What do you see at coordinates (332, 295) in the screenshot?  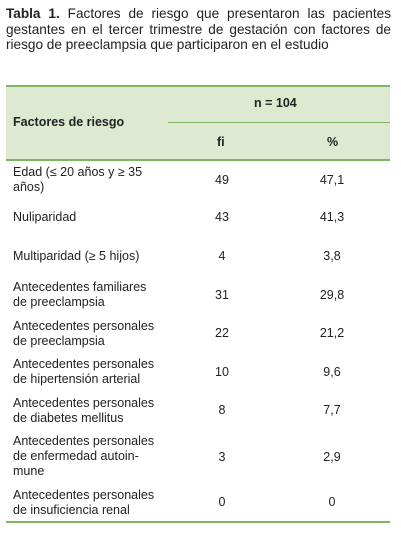 I see `row-pct: 29,8` at bounding box center [332, 295].